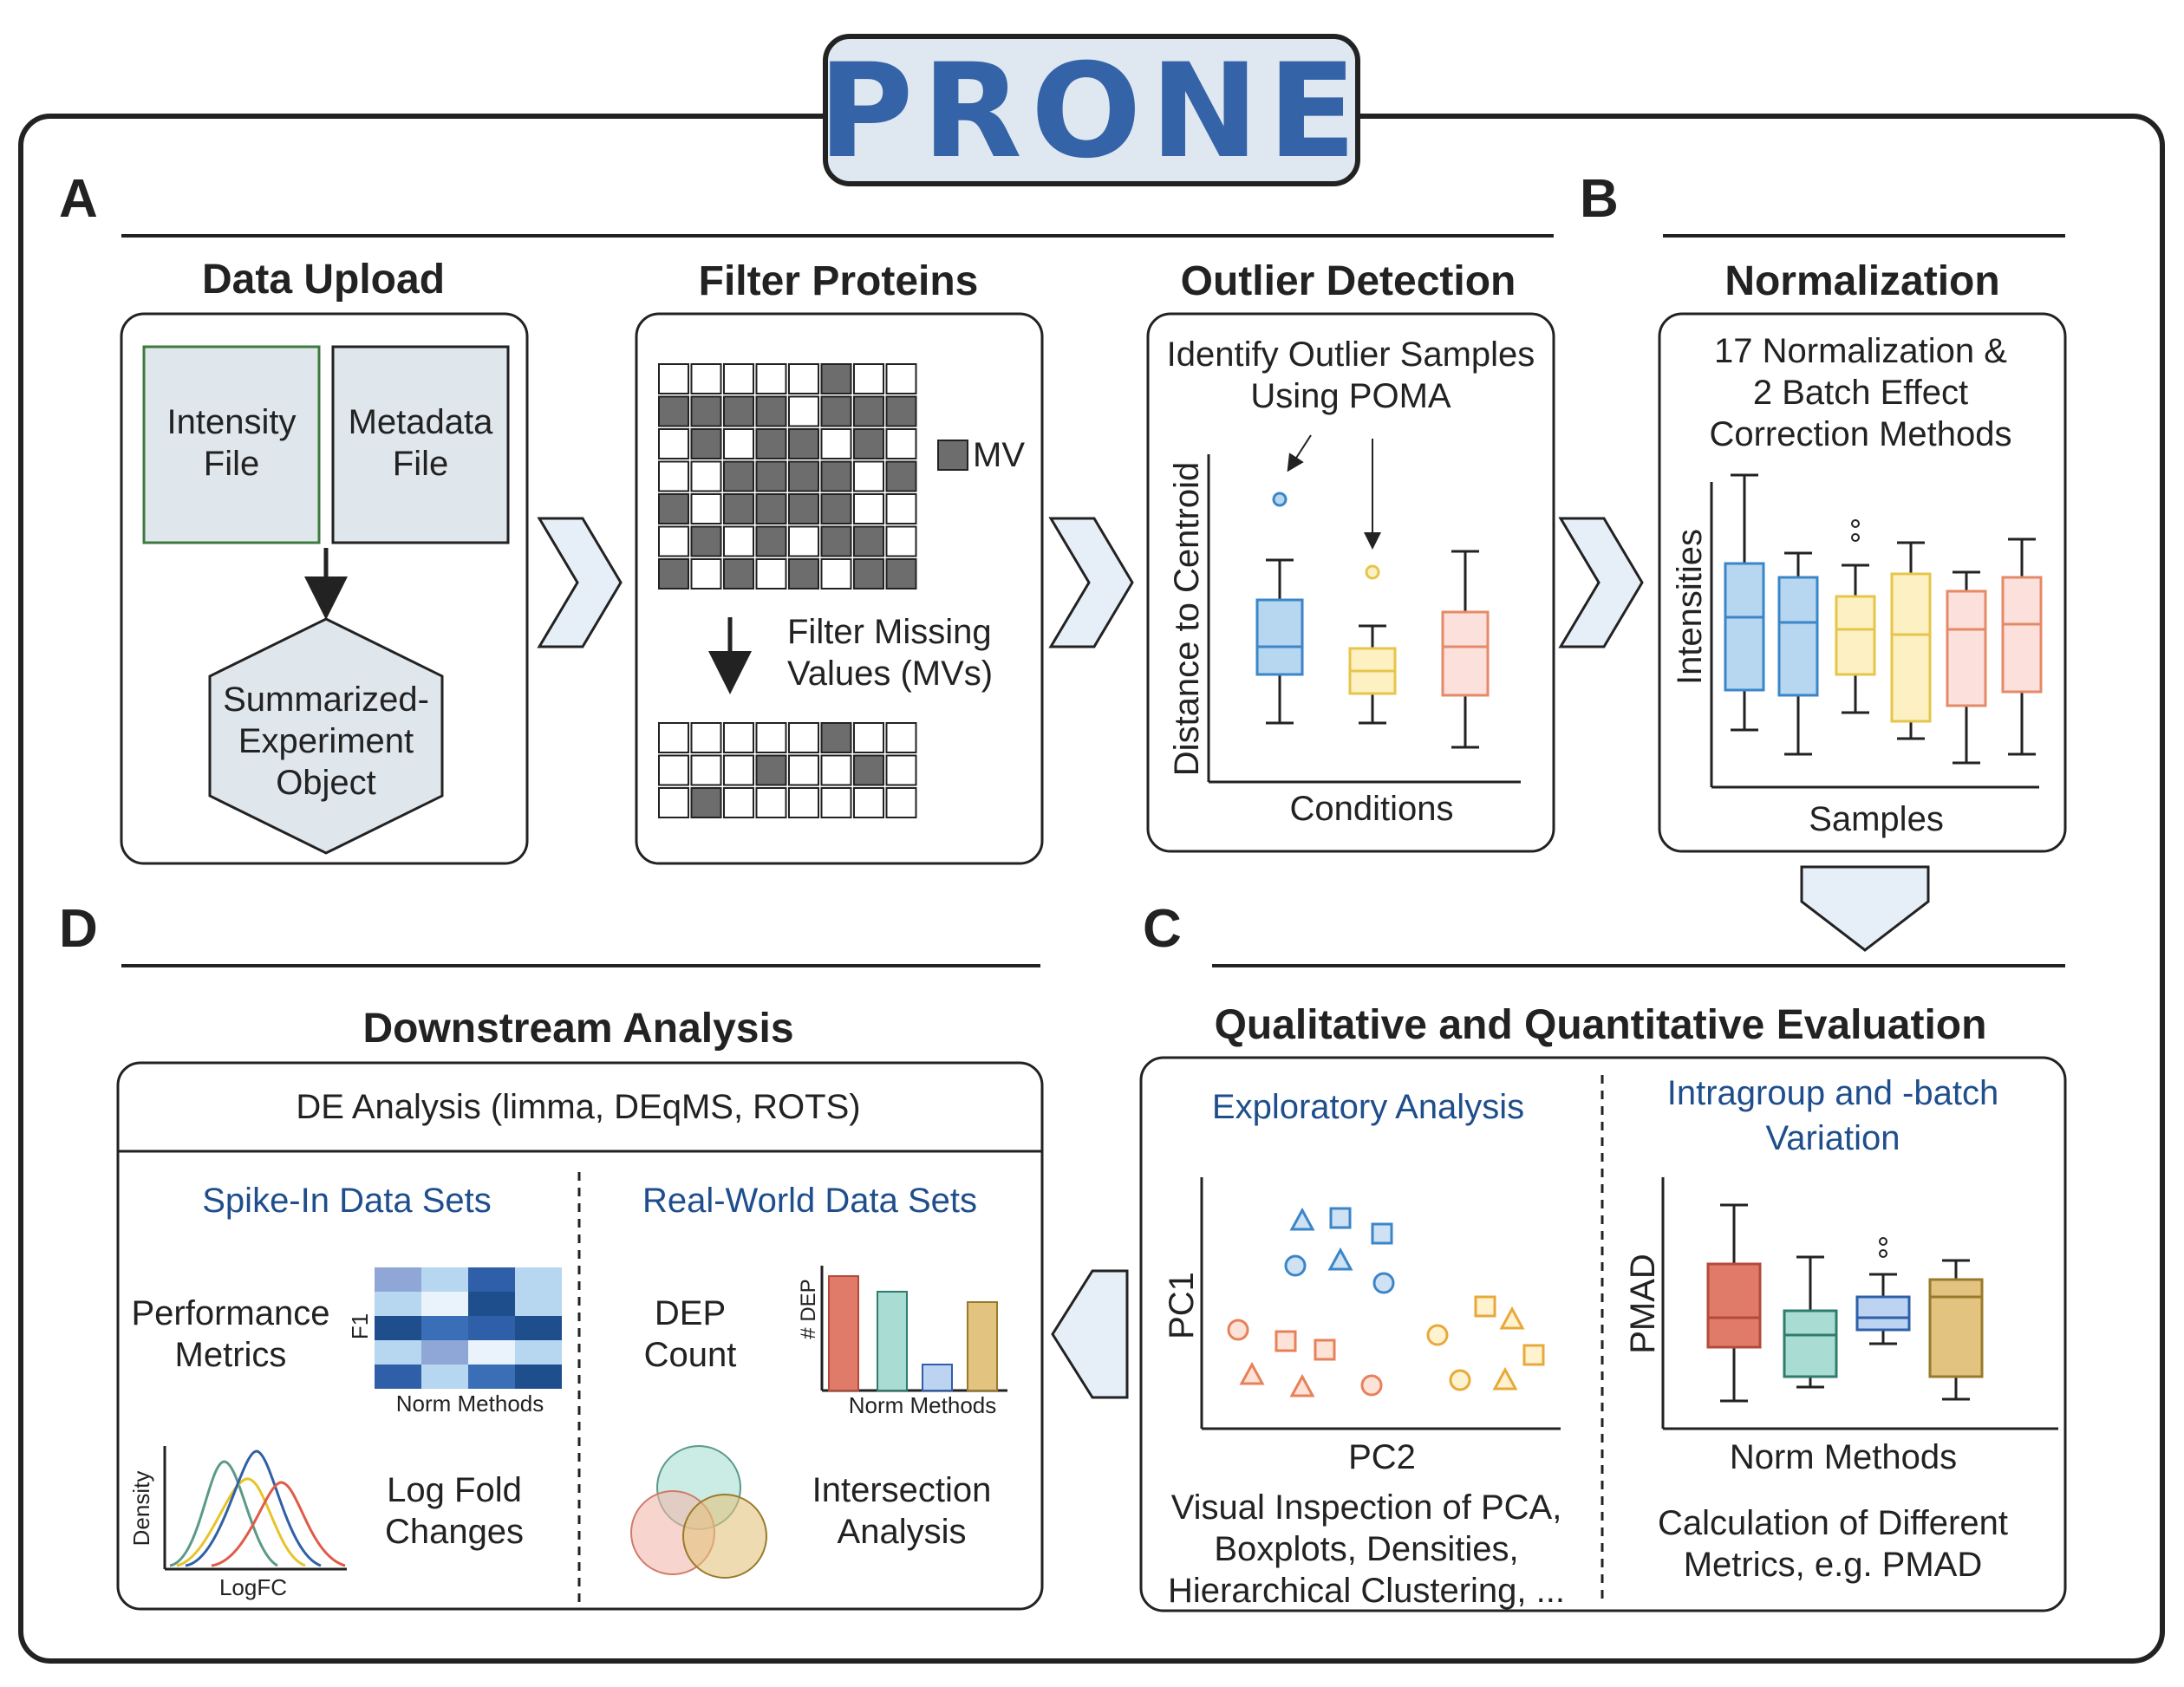  What do you see at coordinates (141, 1509) in the screenshot?
I see `density-ylabel: Density` at bounding box center [141, 1509].